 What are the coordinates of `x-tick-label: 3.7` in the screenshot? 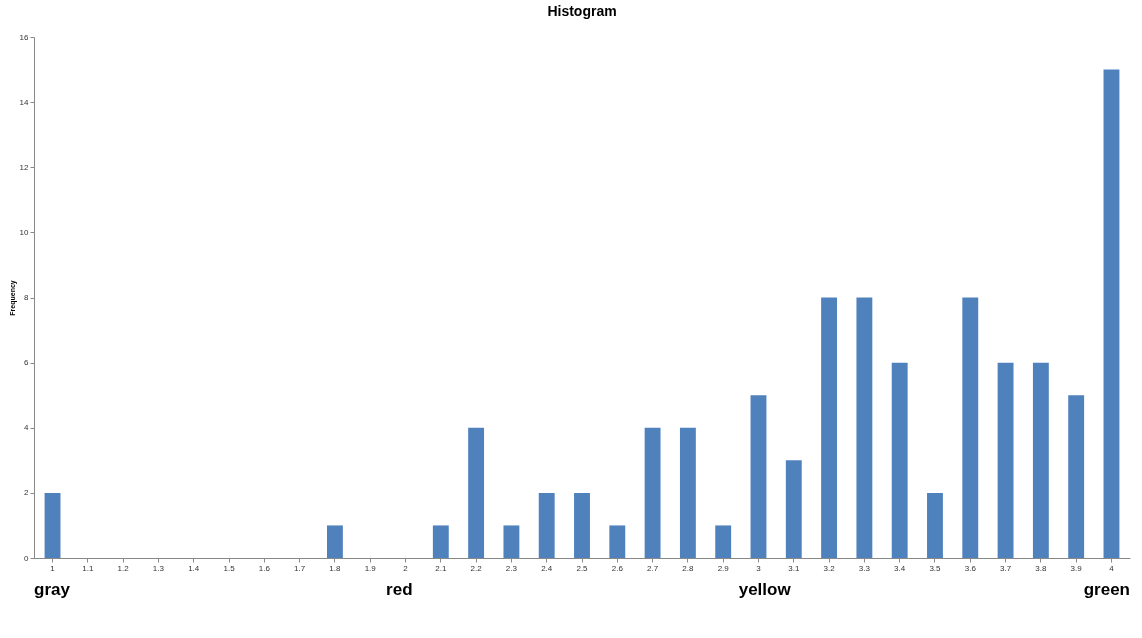 It's located at (1006, 568).